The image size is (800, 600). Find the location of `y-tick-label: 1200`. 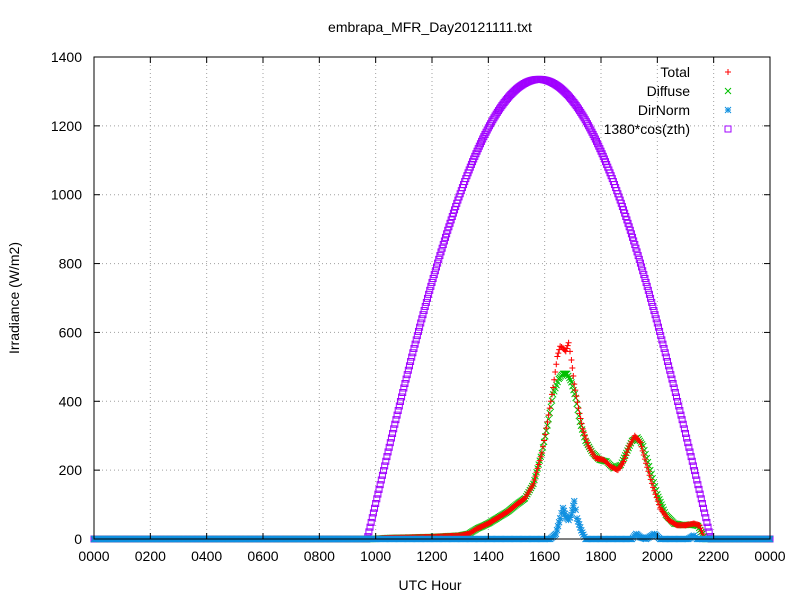

y-tick-label: 1200 is located at coordinates (66, 126).